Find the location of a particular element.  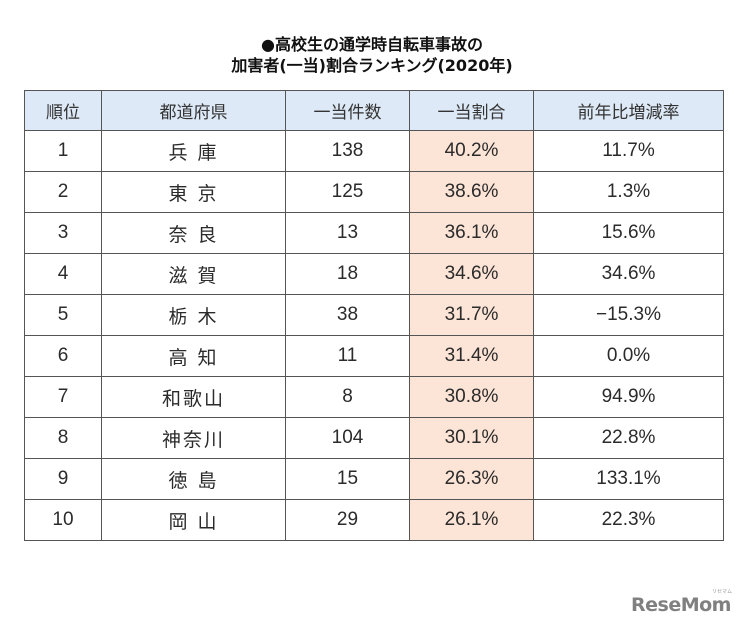

table-row: 6 高 知 11 31.4% 0.0% is located at coordinates (374, 356).